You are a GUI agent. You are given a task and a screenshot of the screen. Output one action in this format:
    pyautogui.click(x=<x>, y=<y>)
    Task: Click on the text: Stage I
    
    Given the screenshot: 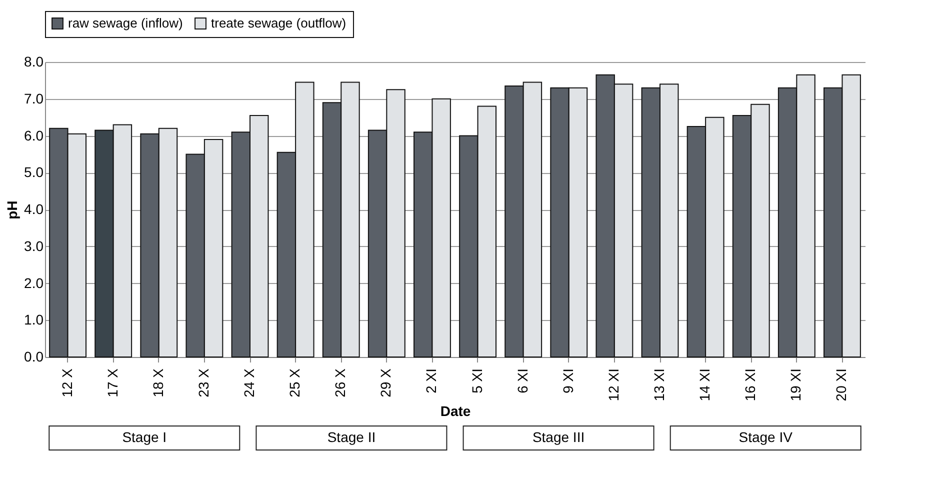 What is the action you would take?
    pyautogui.click(x=144, y=437)
    